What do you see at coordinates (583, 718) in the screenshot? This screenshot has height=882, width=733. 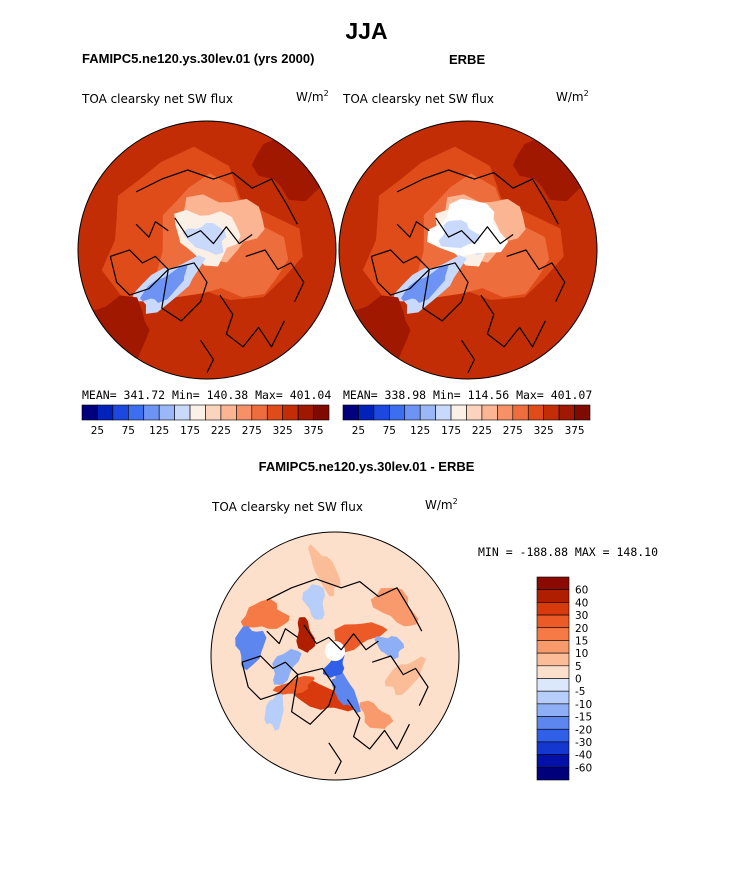 I see `colorbar-3-tick-label: -15` at bounding box center [583, 718].